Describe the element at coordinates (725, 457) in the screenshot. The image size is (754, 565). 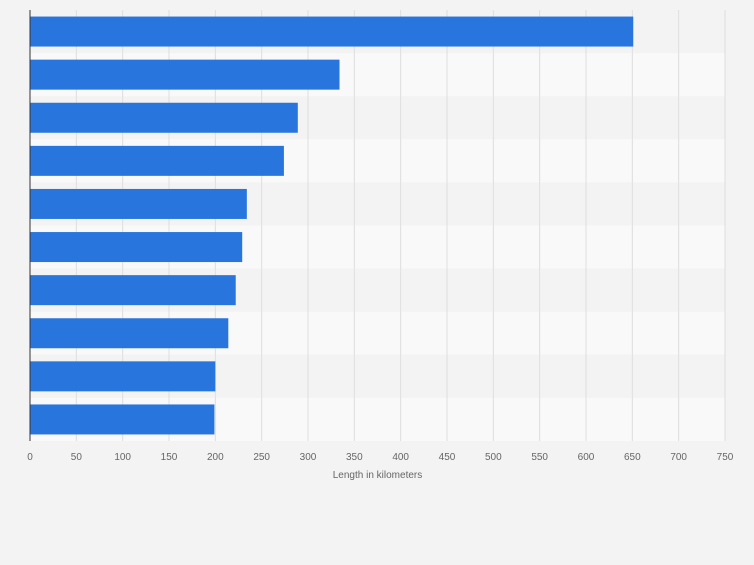
I see `x-tick-label: 750` at that location.